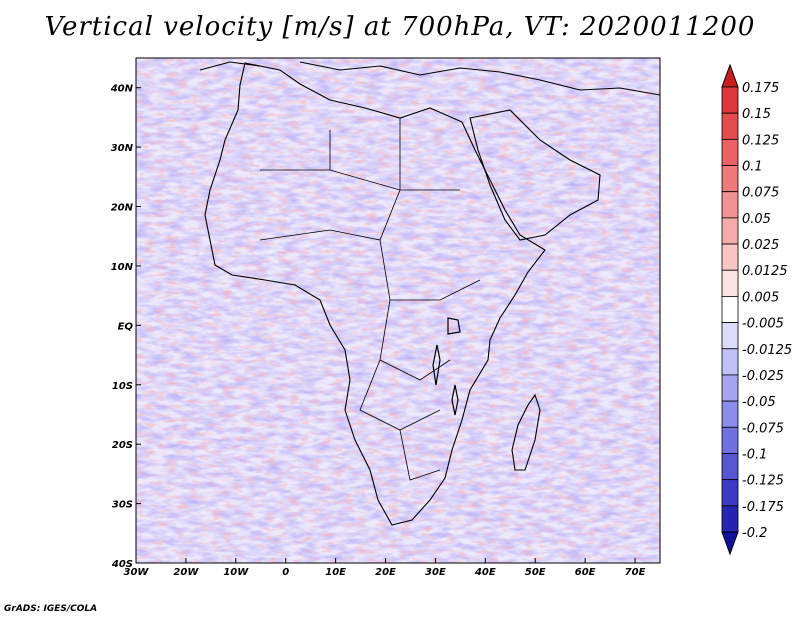  Describe the element at coordinates (765, 271) in the screenshot. I see `colorbar-label: 0.0125` at that location.